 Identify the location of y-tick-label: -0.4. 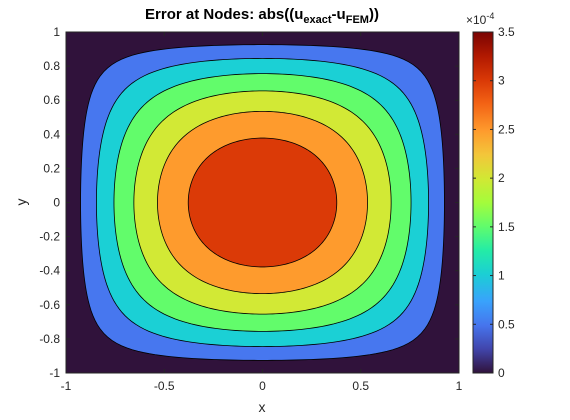
(49, 271).